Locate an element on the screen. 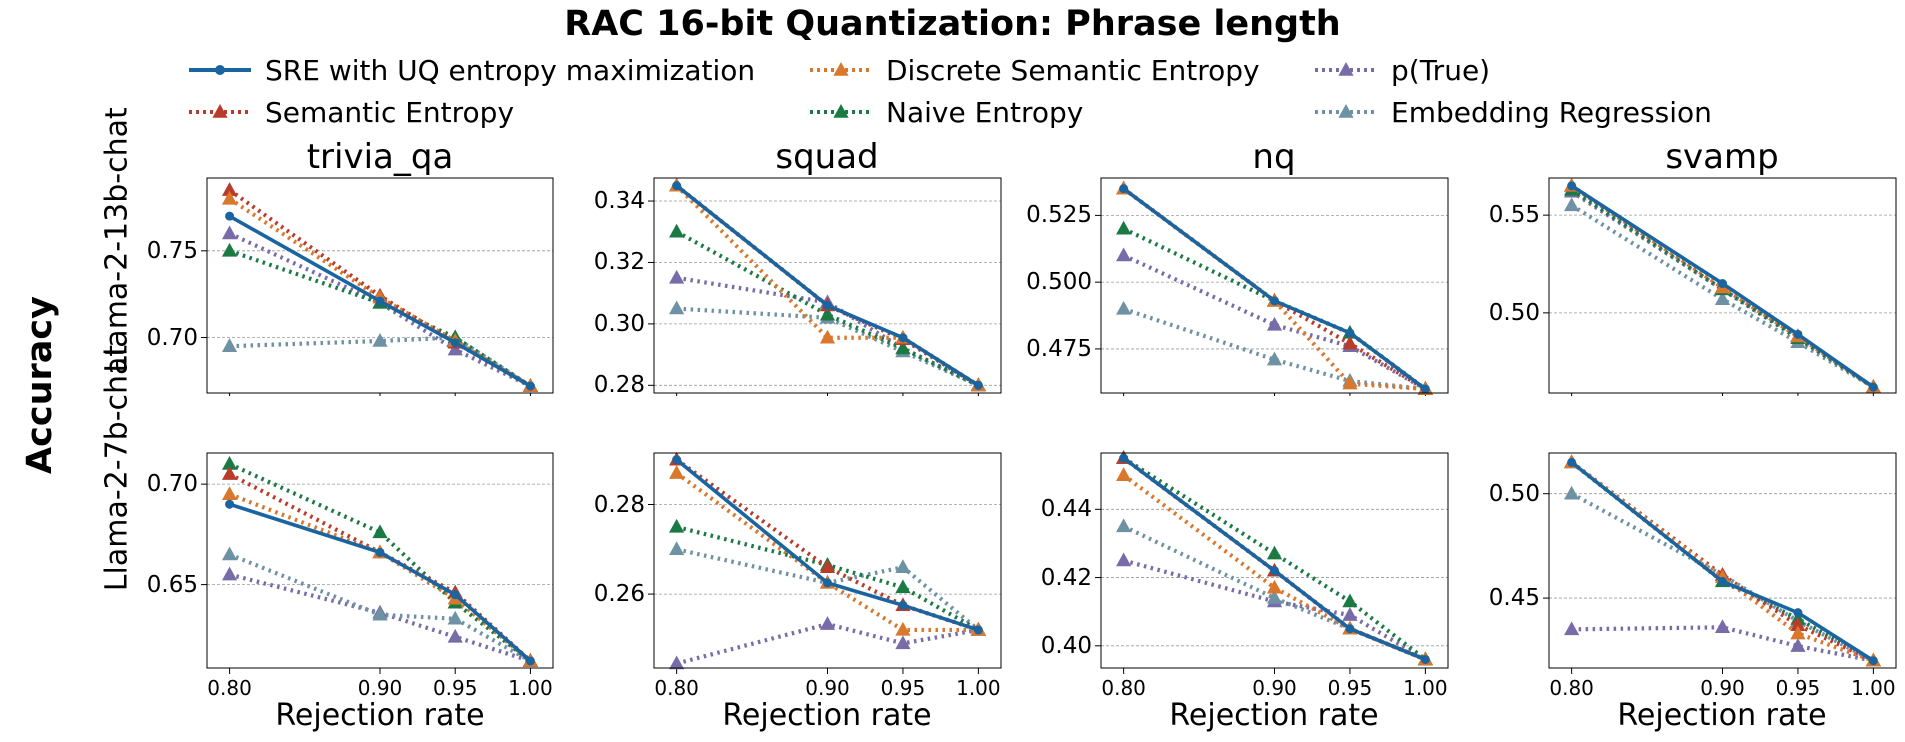 The width and height of the screenshot is (1905, 742). y-tick-label: 0.75 is located at coordinates (172, 250).